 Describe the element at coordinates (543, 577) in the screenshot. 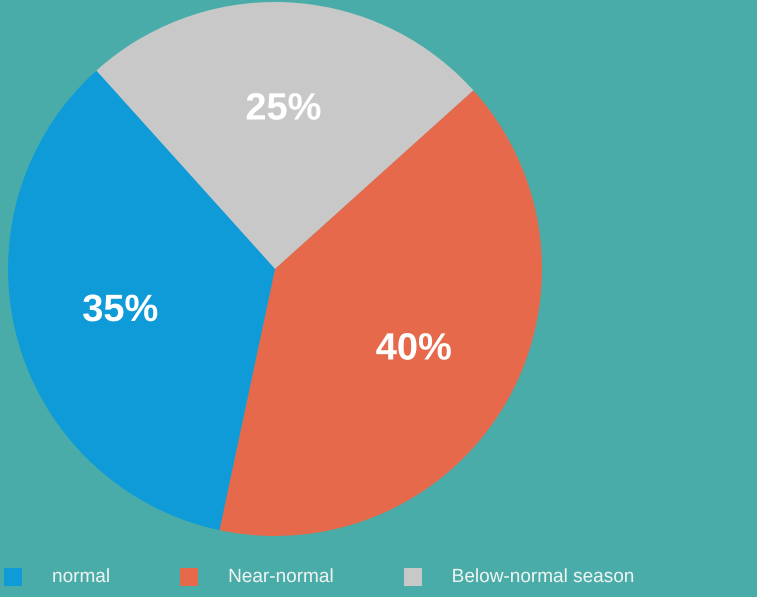

I see `legend-label: Below-normal season` at that location.